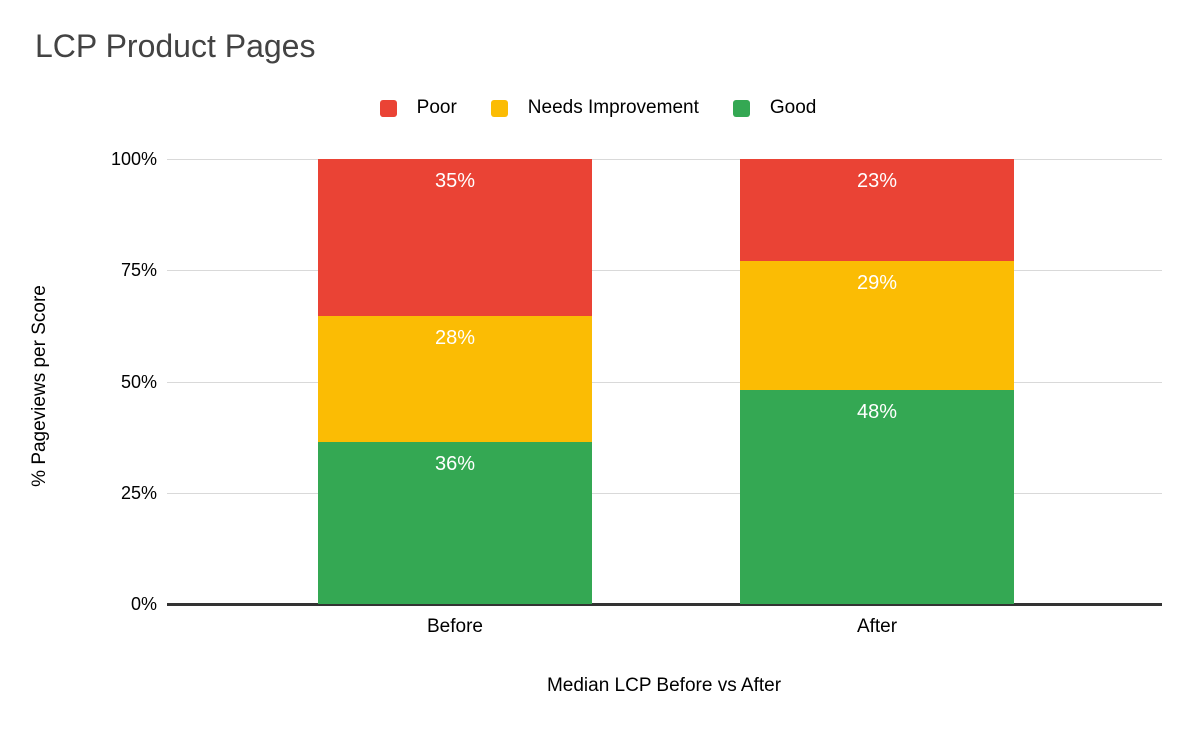 This screenshot has width=1196, height=738. I want to click on legend-label-needs-improvement: Needs Improvement, so click(613, 107).